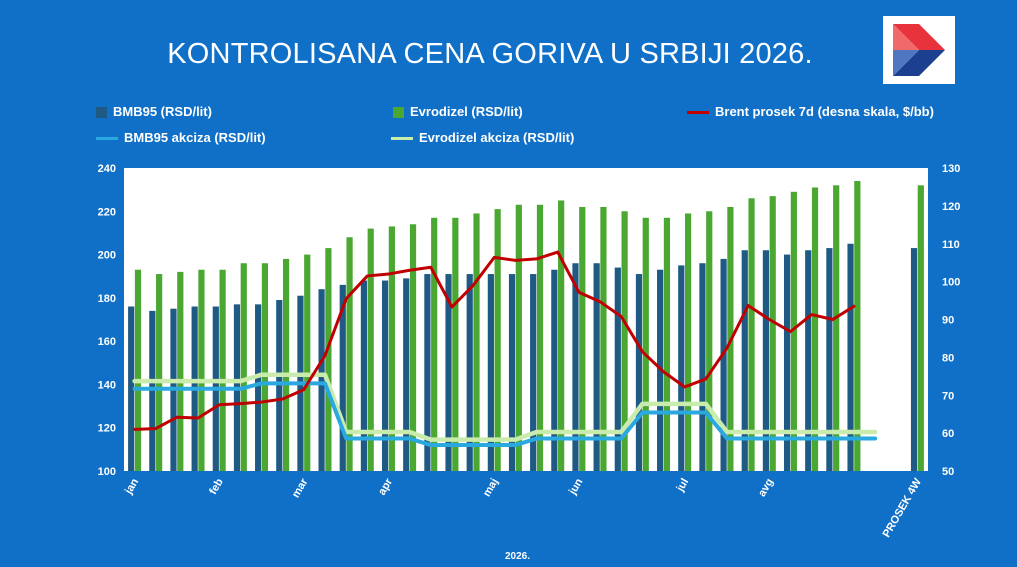 This screenshot has width=1017, height=567. Describe the element at coordinates (107, 472) in the screenshot. I see `y-tick-100: 100` at that location.